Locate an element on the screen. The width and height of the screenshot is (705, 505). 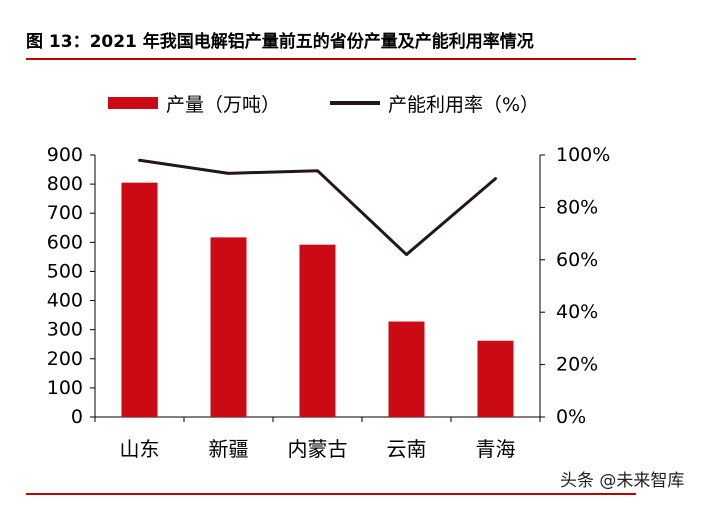
legend-bar-label: 产量（万吨） is located at coordinates (223, 104).